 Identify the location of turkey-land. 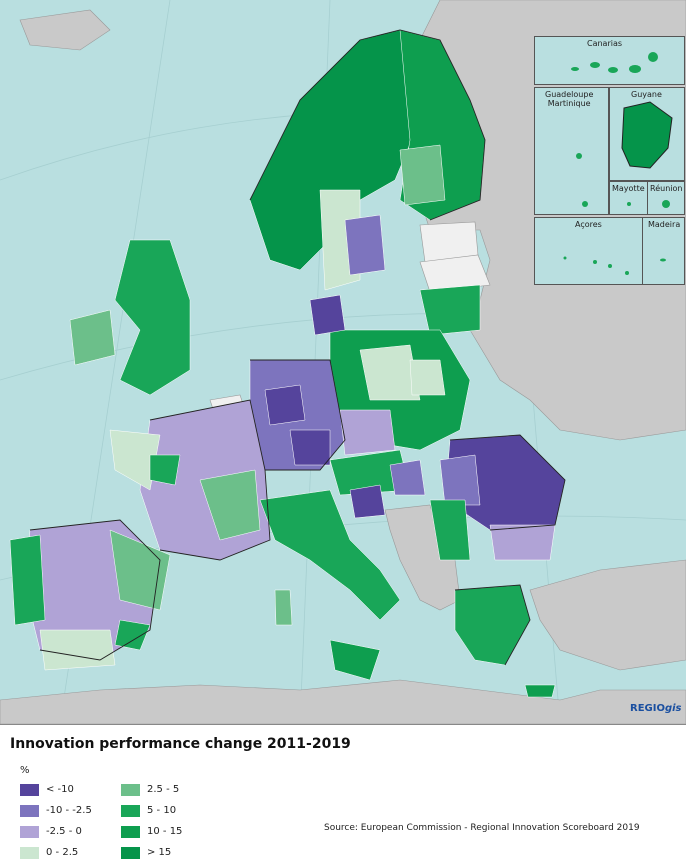
(607, 615).